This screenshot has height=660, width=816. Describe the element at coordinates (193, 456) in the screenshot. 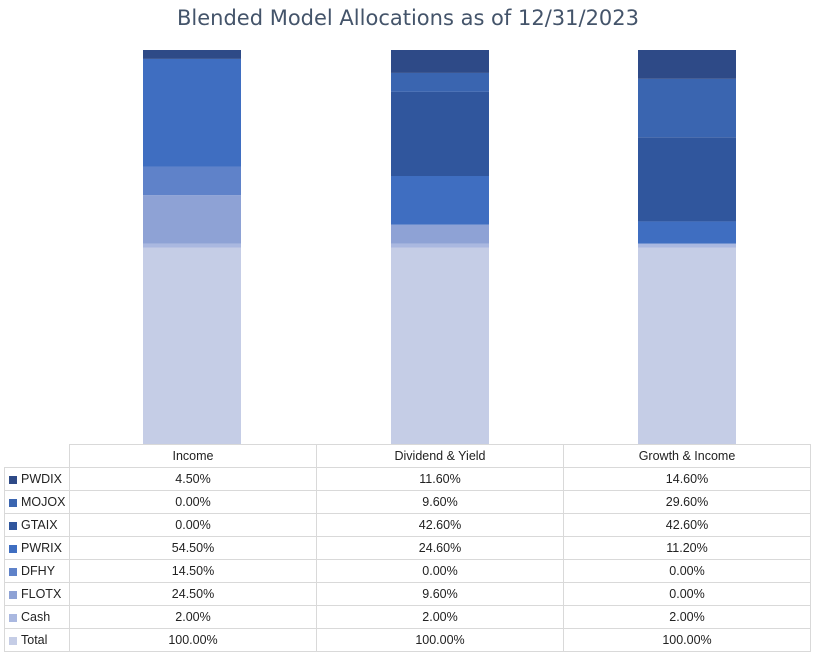

I see `category-header-1: Income` at that location.